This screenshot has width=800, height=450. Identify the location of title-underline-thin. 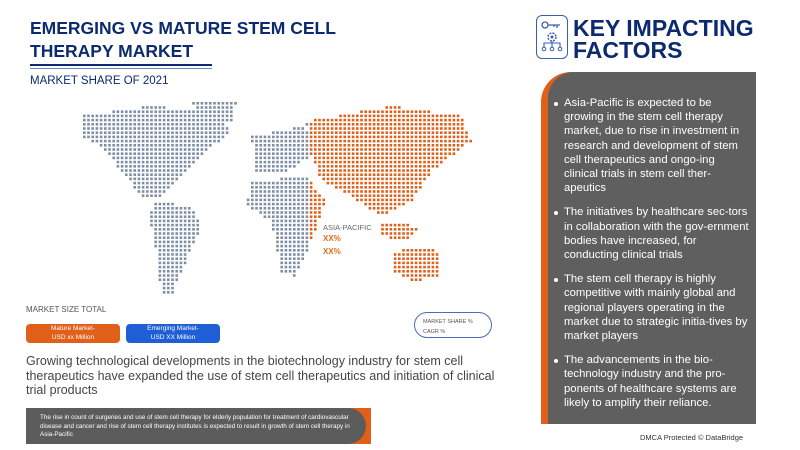
(121, 68).